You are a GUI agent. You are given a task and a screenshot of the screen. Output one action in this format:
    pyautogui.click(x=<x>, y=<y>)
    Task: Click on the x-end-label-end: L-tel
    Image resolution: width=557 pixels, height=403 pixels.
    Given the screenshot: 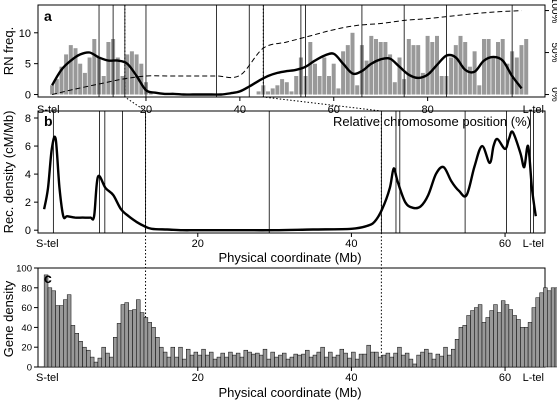 What is the action you would take?
    pyautogui.click(x=533, y=378)
    